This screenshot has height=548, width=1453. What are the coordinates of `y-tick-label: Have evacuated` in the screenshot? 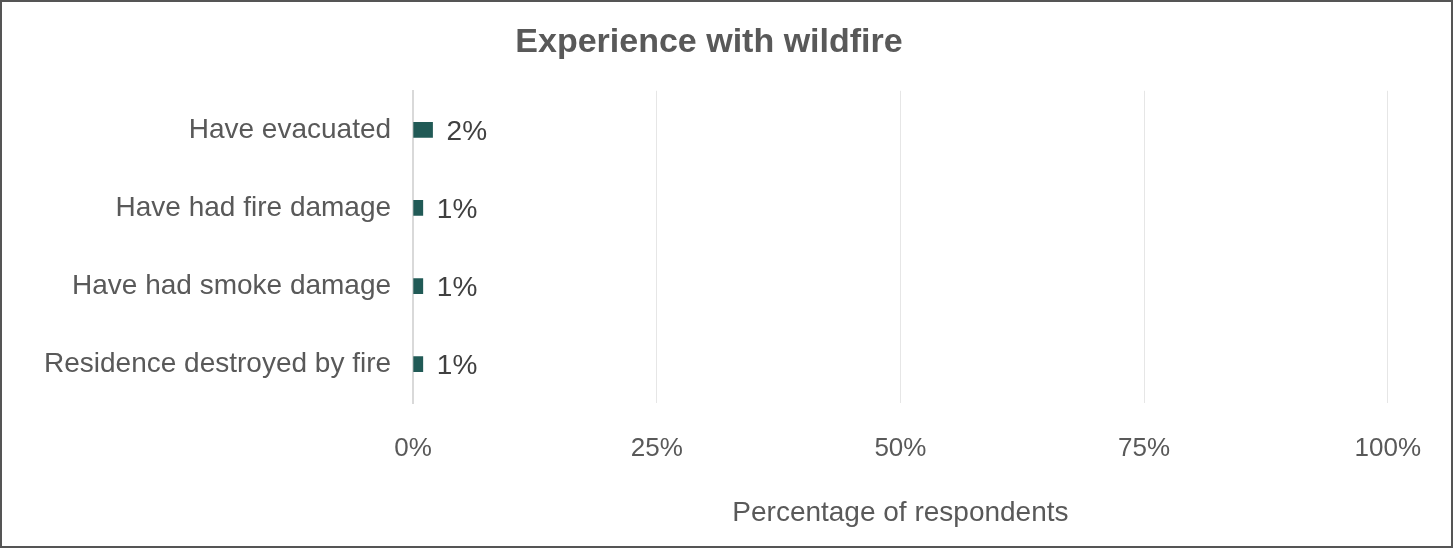 It's located at (290, 128).